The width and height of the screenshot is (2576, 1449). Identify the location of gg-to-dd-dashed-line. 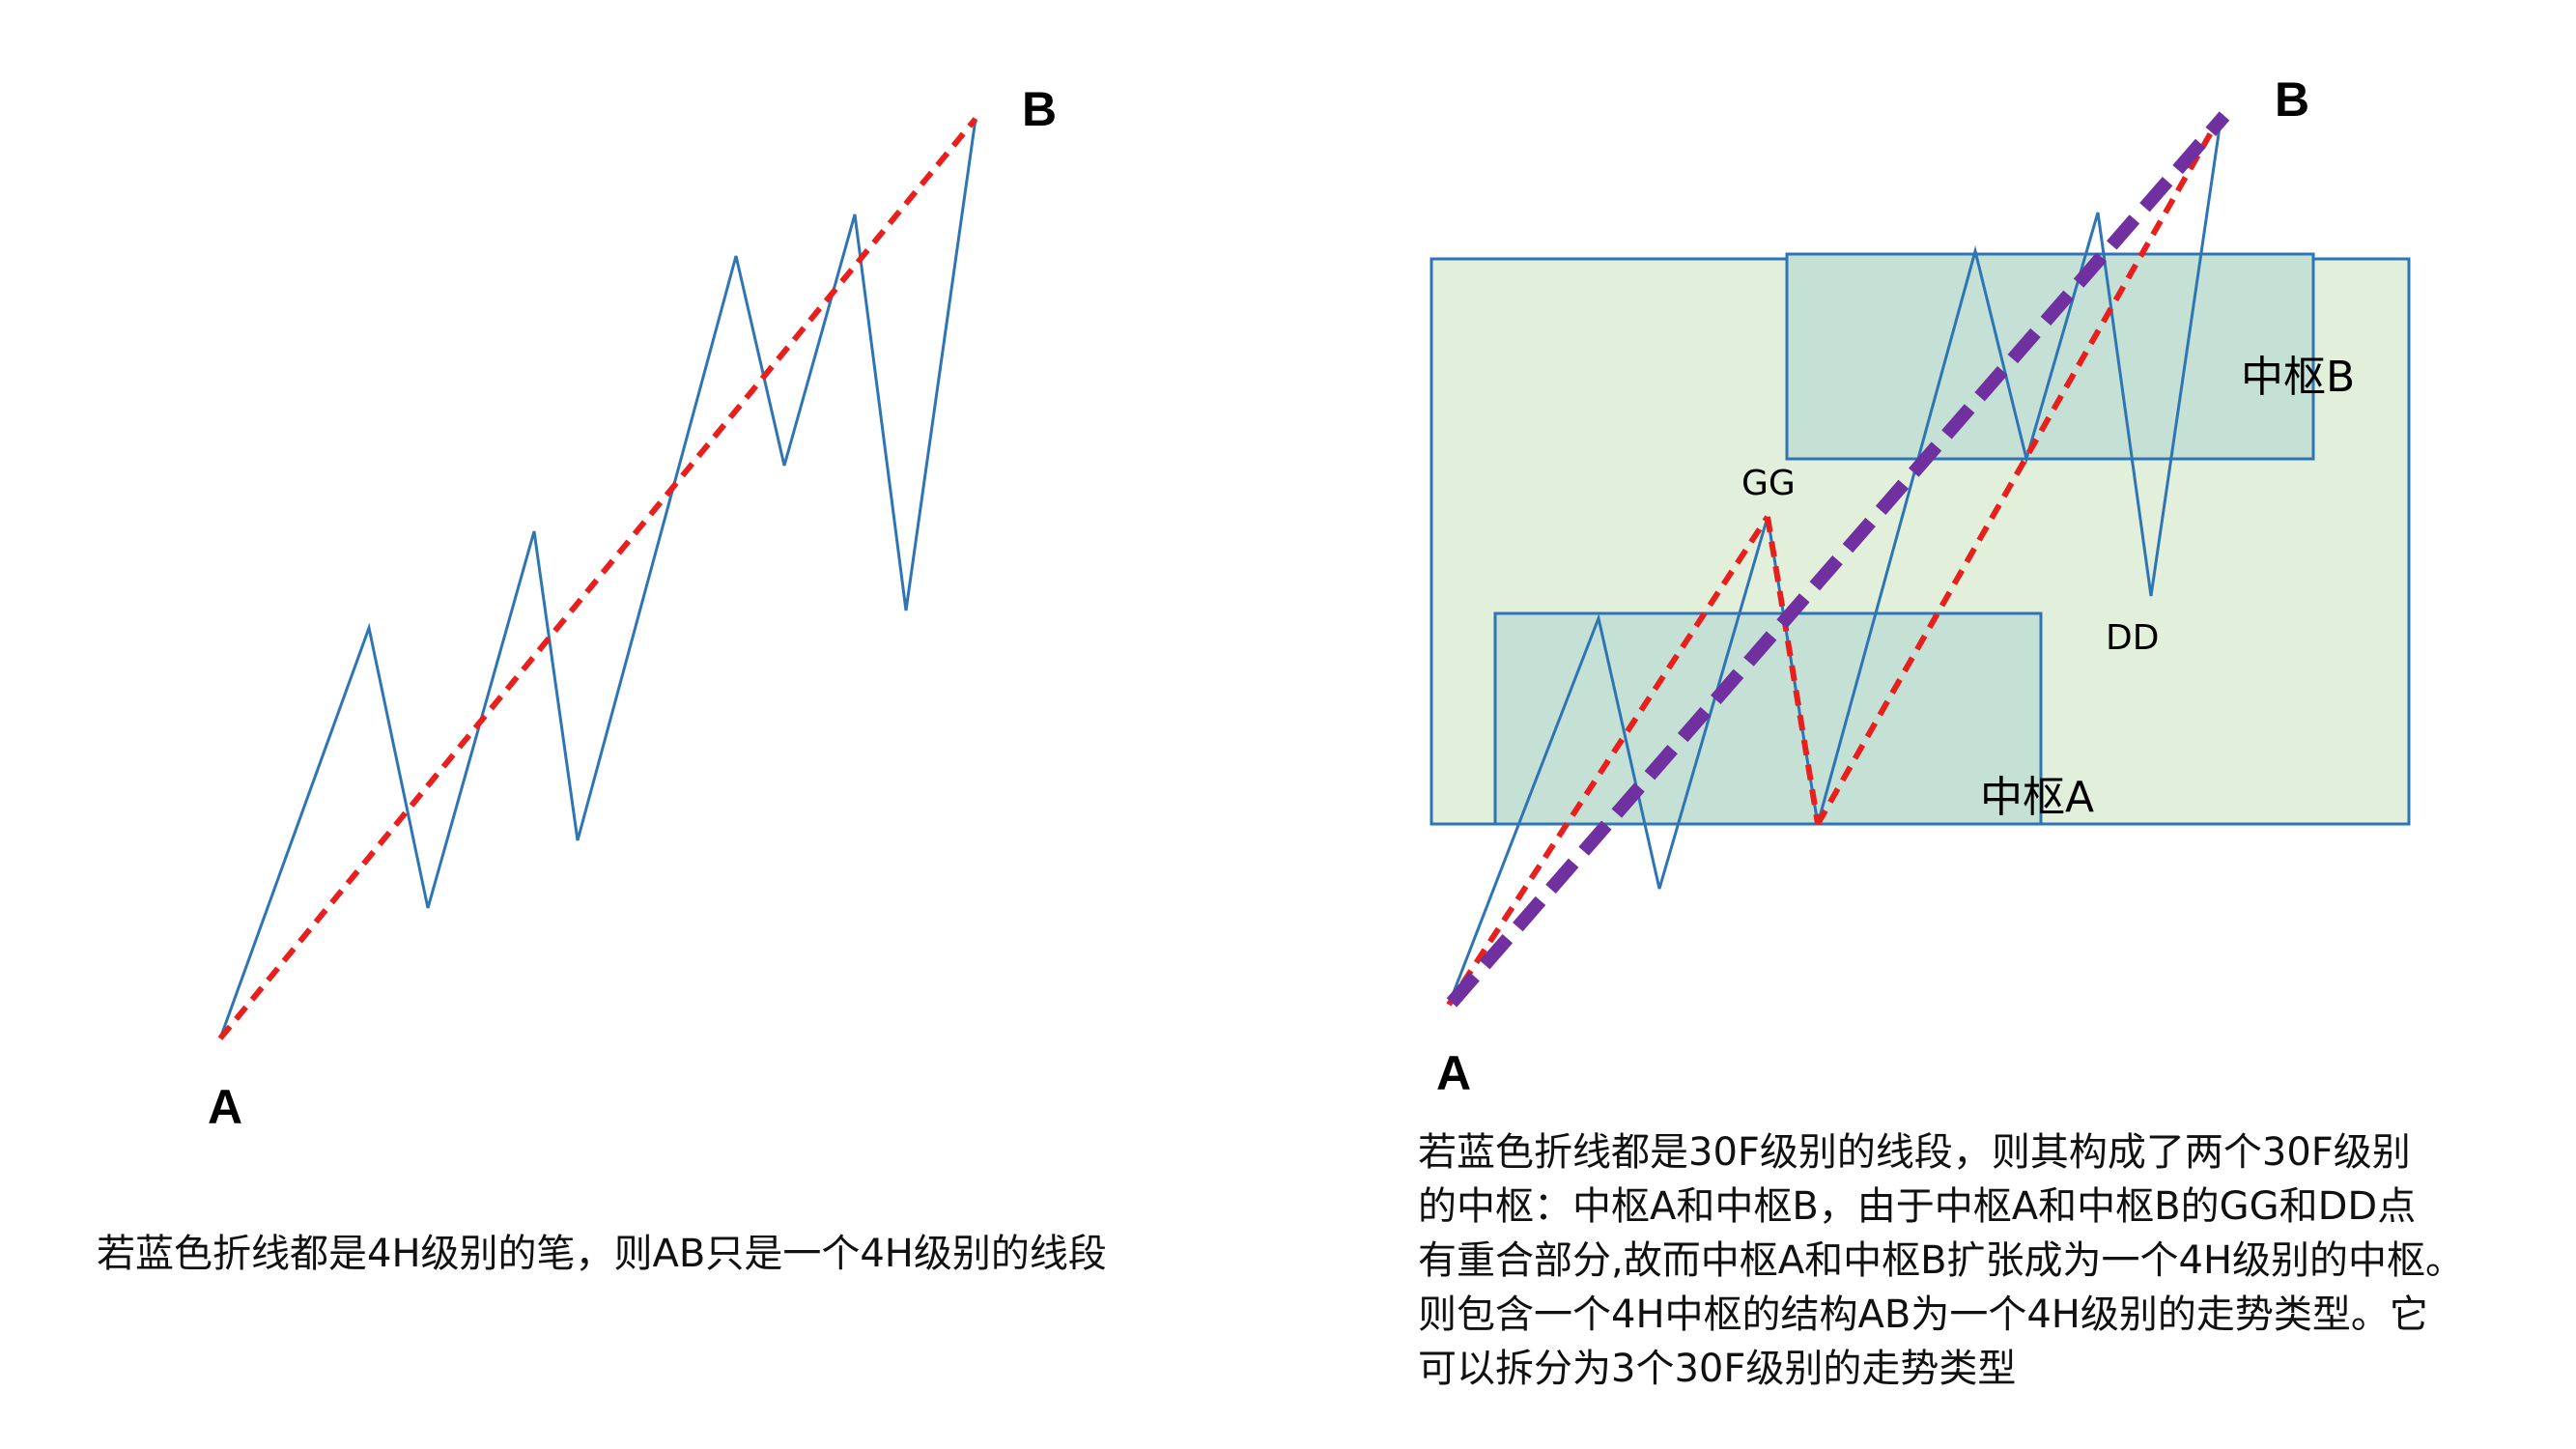
(1793, 670).